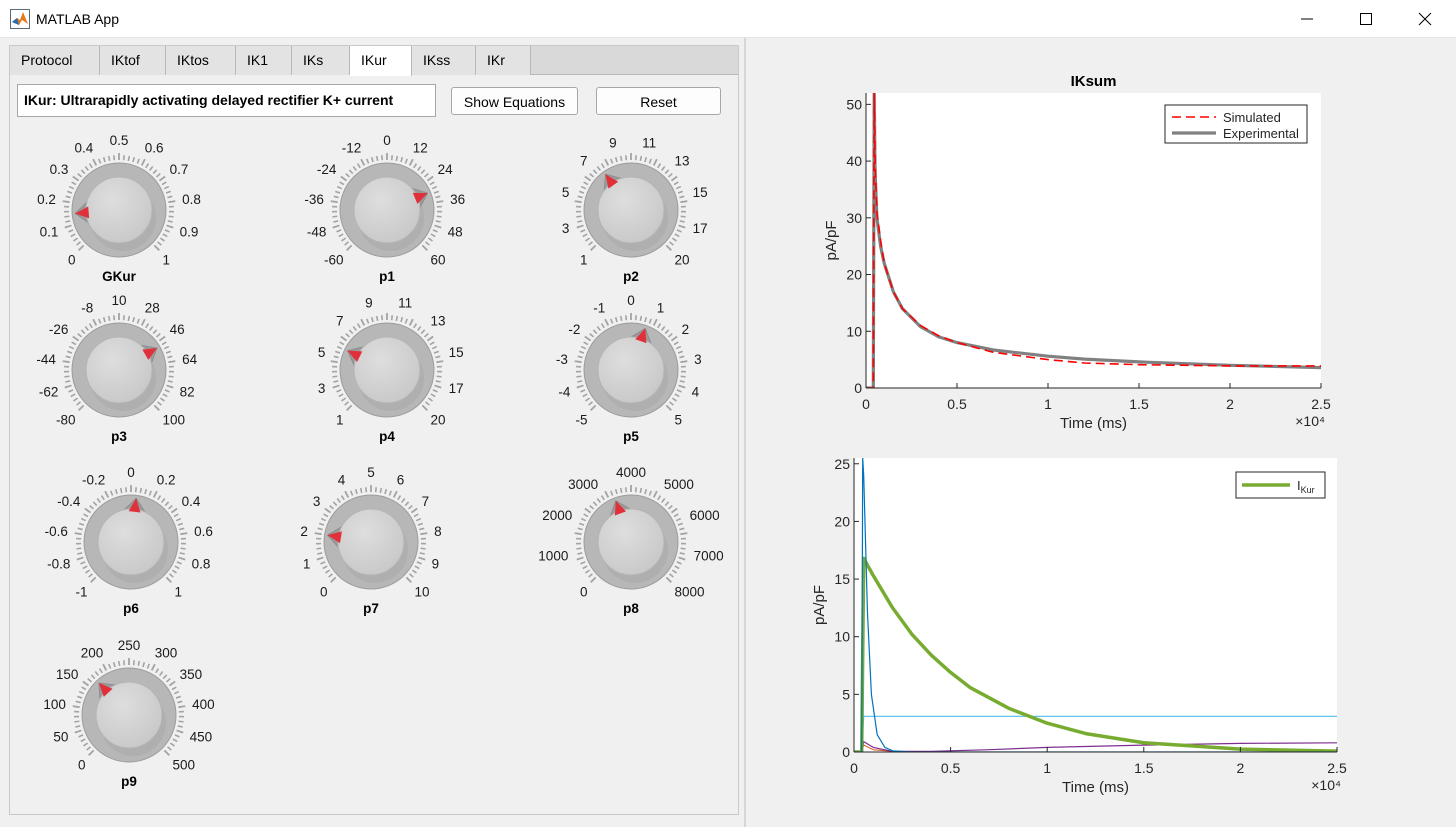 The image size is (1456, 827). Describe the element at coordinates (191, 199) in the screenshot. I see `knob-tick-label: 0.8` at that location.